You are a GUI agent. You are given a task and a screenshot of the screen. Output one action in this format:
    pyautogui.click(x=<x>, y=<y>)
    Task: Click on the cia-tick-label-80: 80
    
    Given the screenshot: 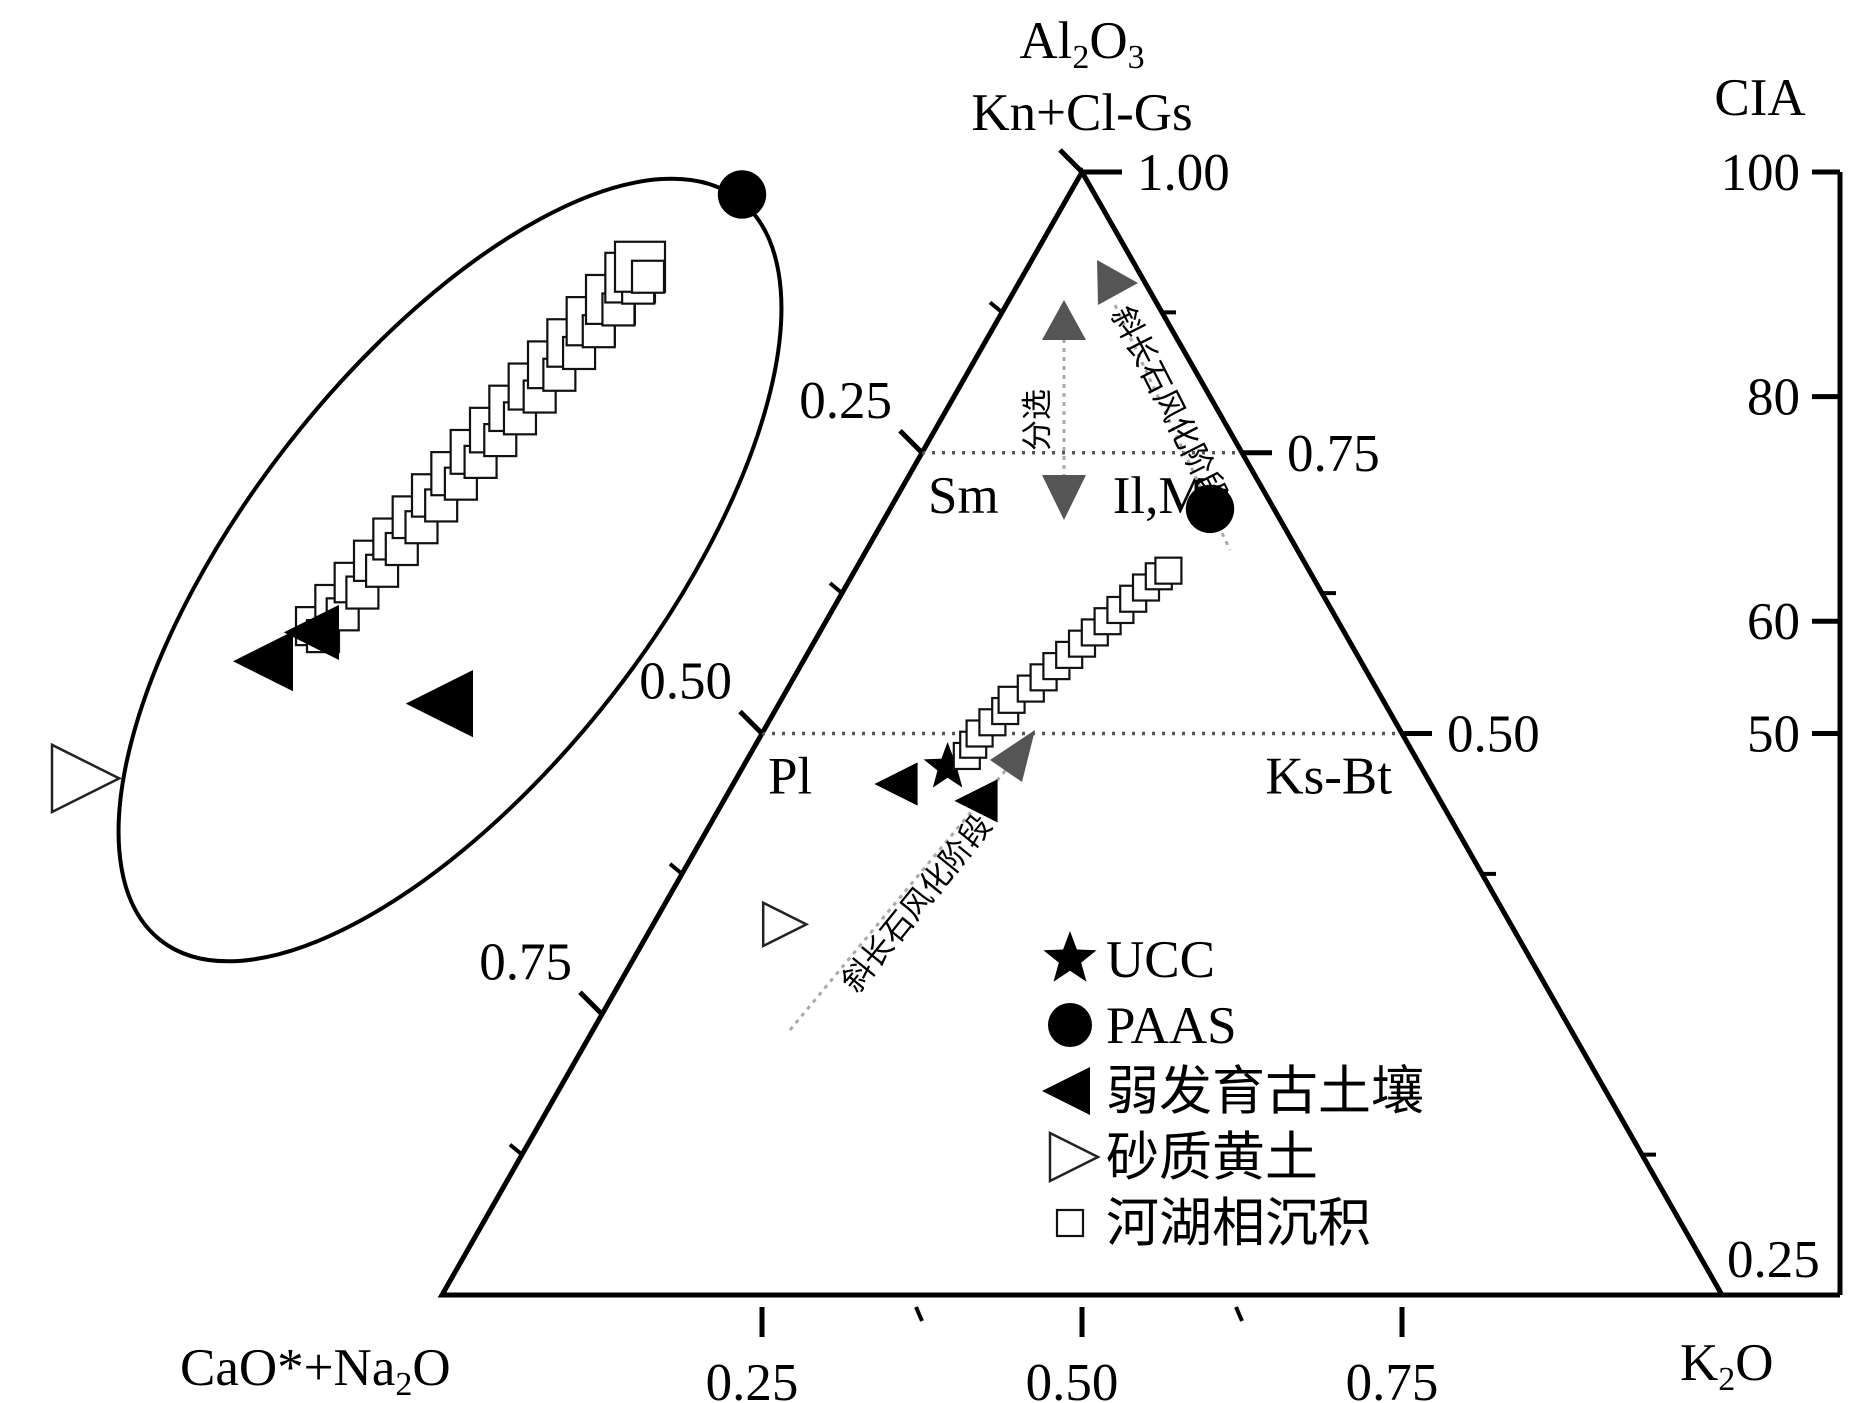 What is the action you would take?
    pyautogui.click(x=1773, y=398)
    